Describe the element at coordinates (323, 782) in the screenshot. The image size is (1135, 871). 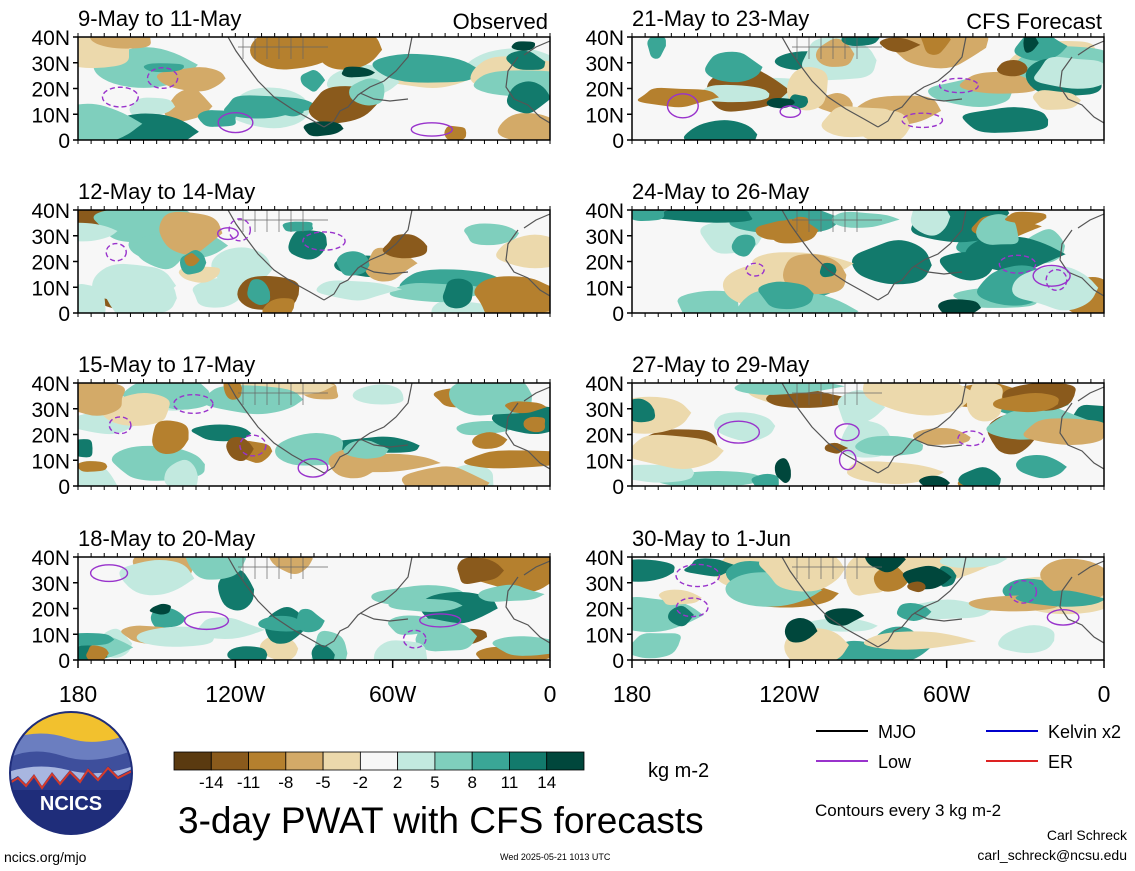
I see `colorbar-label: -5` at that location.